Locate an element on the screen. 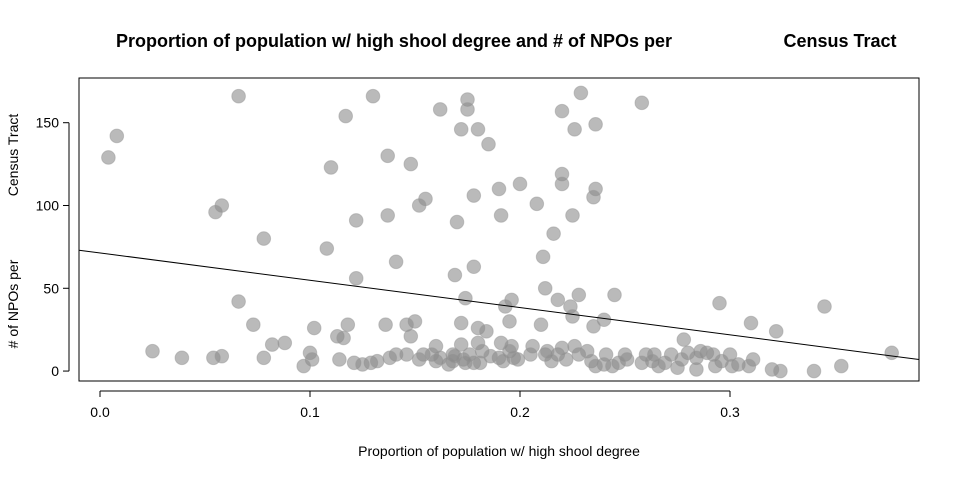 This screenshot has height=480, width=960. x-tick-label: 0.1 is located at coordinates (310, 412).